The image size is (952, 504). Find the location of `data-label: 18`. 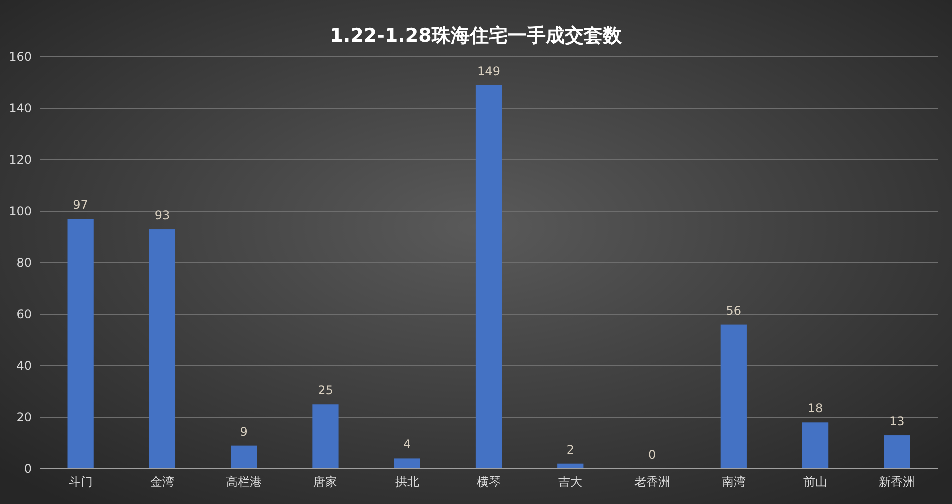

data-label: 18 is located at coordinates (816, 409).